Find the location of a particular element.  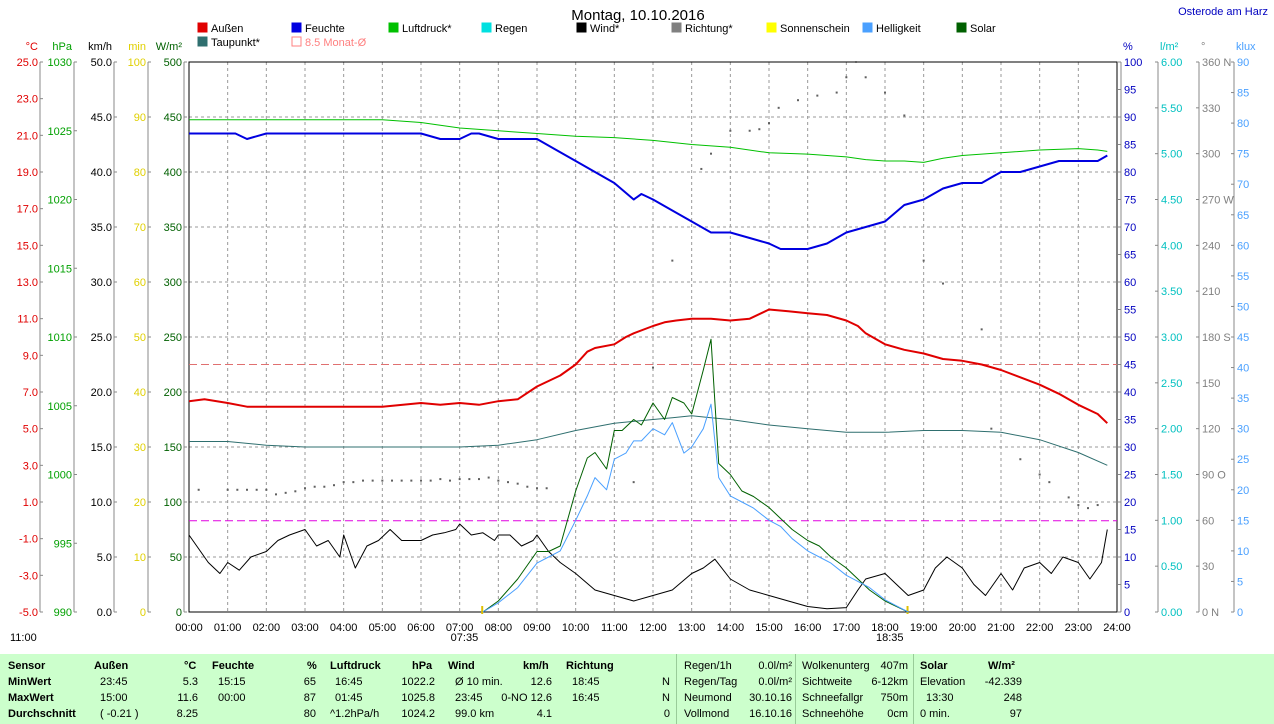

header-feuchte: Feuchte is located at coordinates (233, 666).